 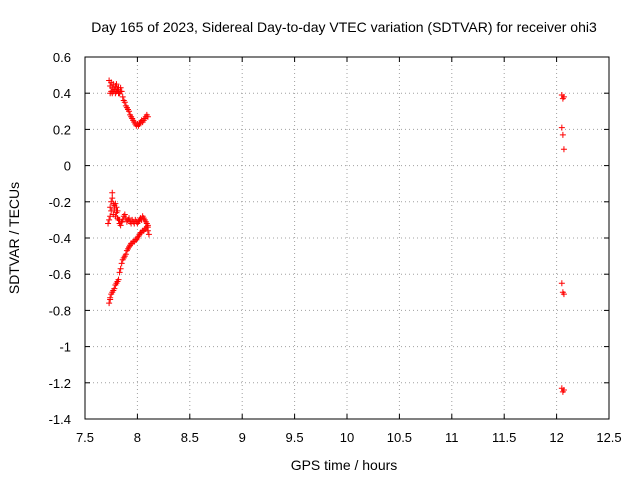 I want to click on x-tick-label: 11, so click(x=452, y=437).